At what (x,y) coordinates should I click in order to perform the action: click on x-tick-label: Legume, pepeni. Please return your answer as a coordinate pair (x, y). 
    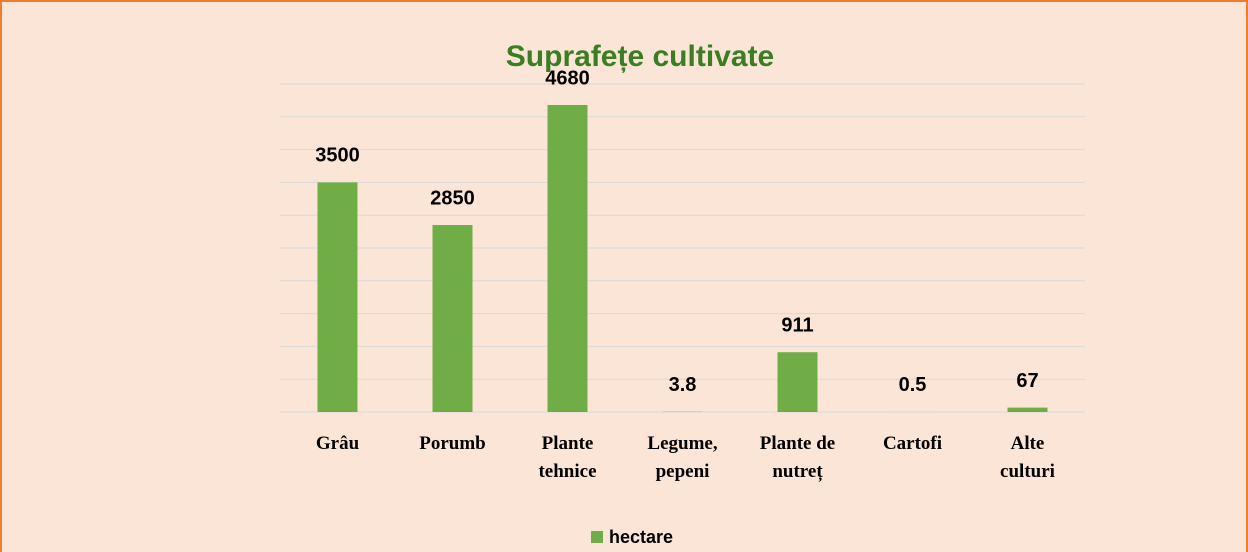
    Looking at the image, I should click on (682, 457).